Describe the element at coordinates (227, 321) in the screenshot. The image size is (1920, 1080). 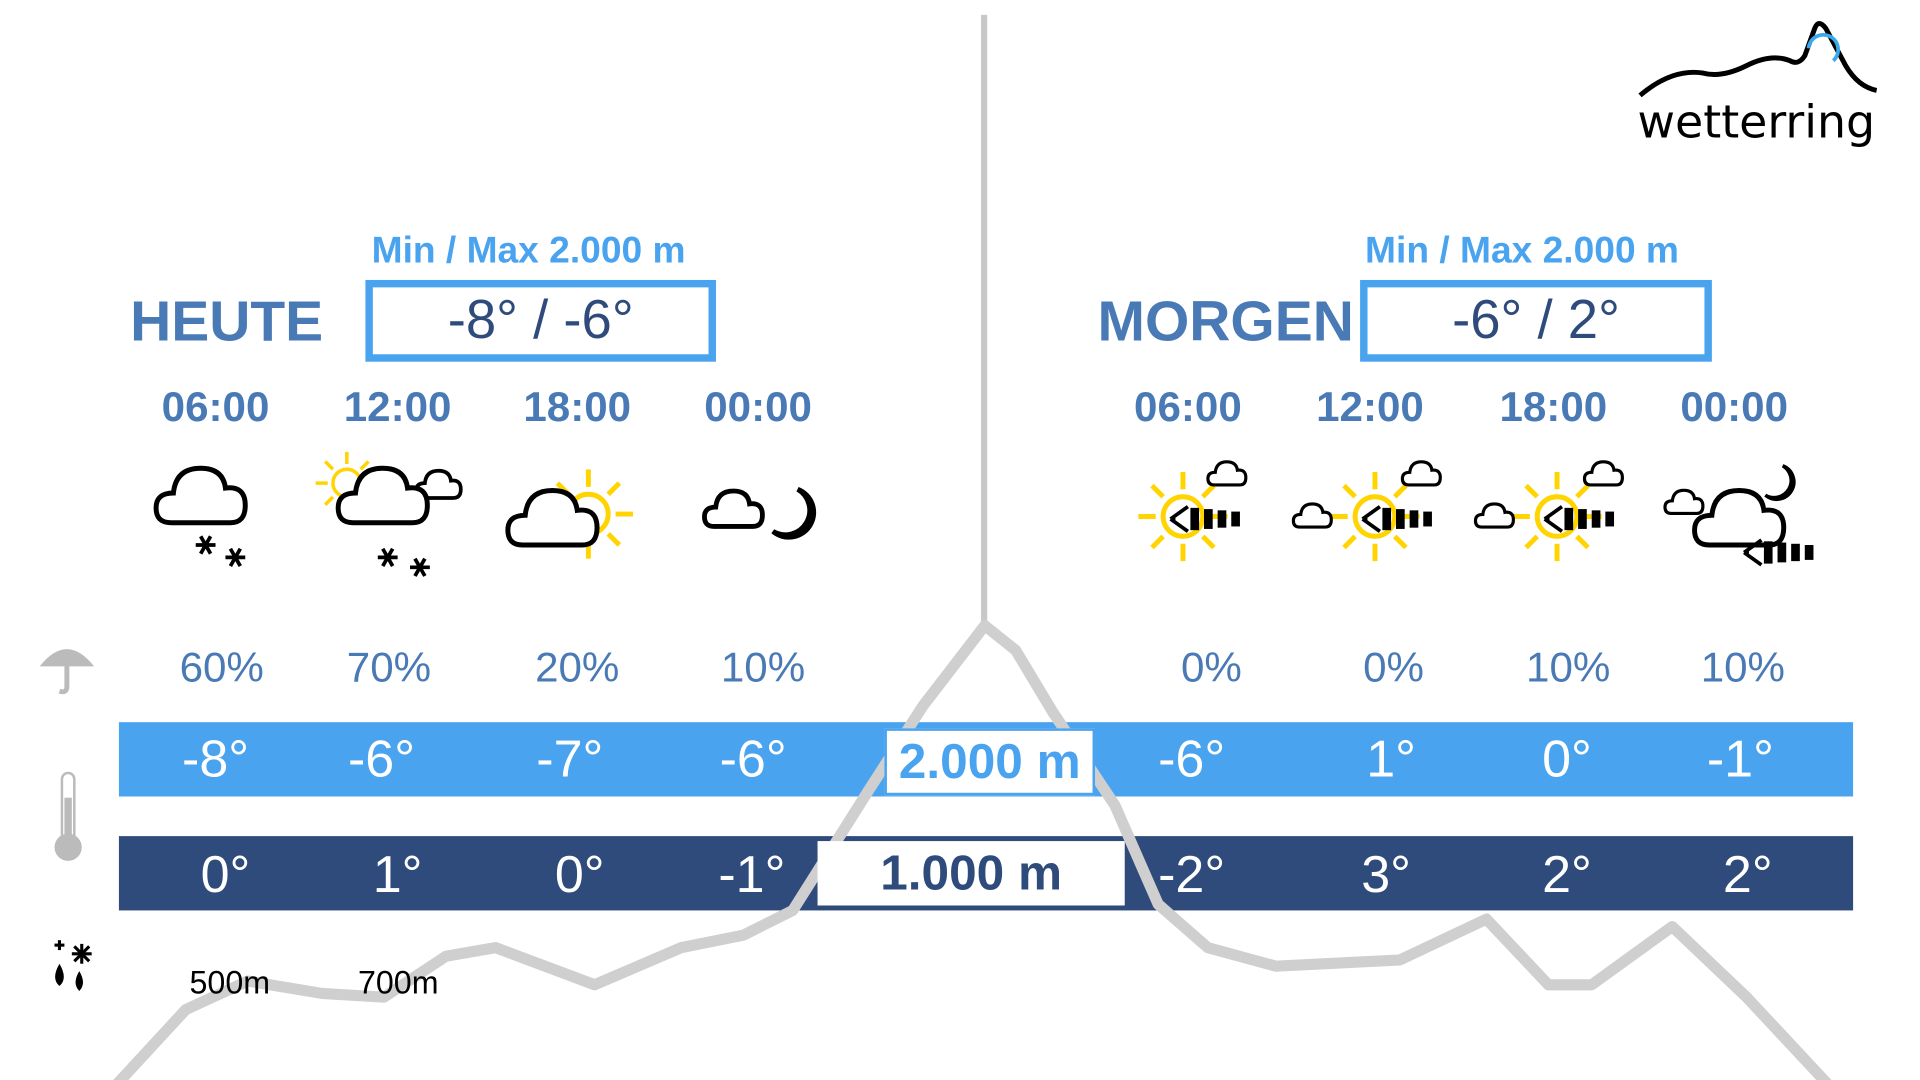
I see `today-label: HEUTE` at that location.